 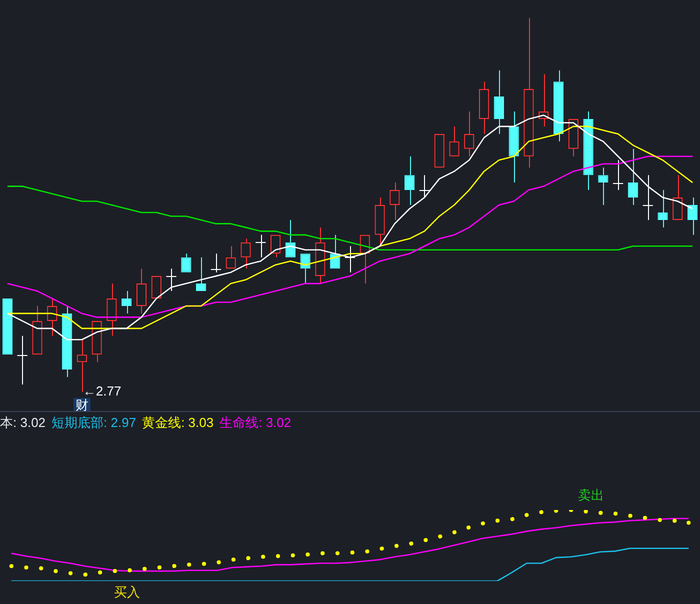 What do you see at coordinates (81, 405) in the screenshot?
I see `text: 财` at bounding box center [81, 405].